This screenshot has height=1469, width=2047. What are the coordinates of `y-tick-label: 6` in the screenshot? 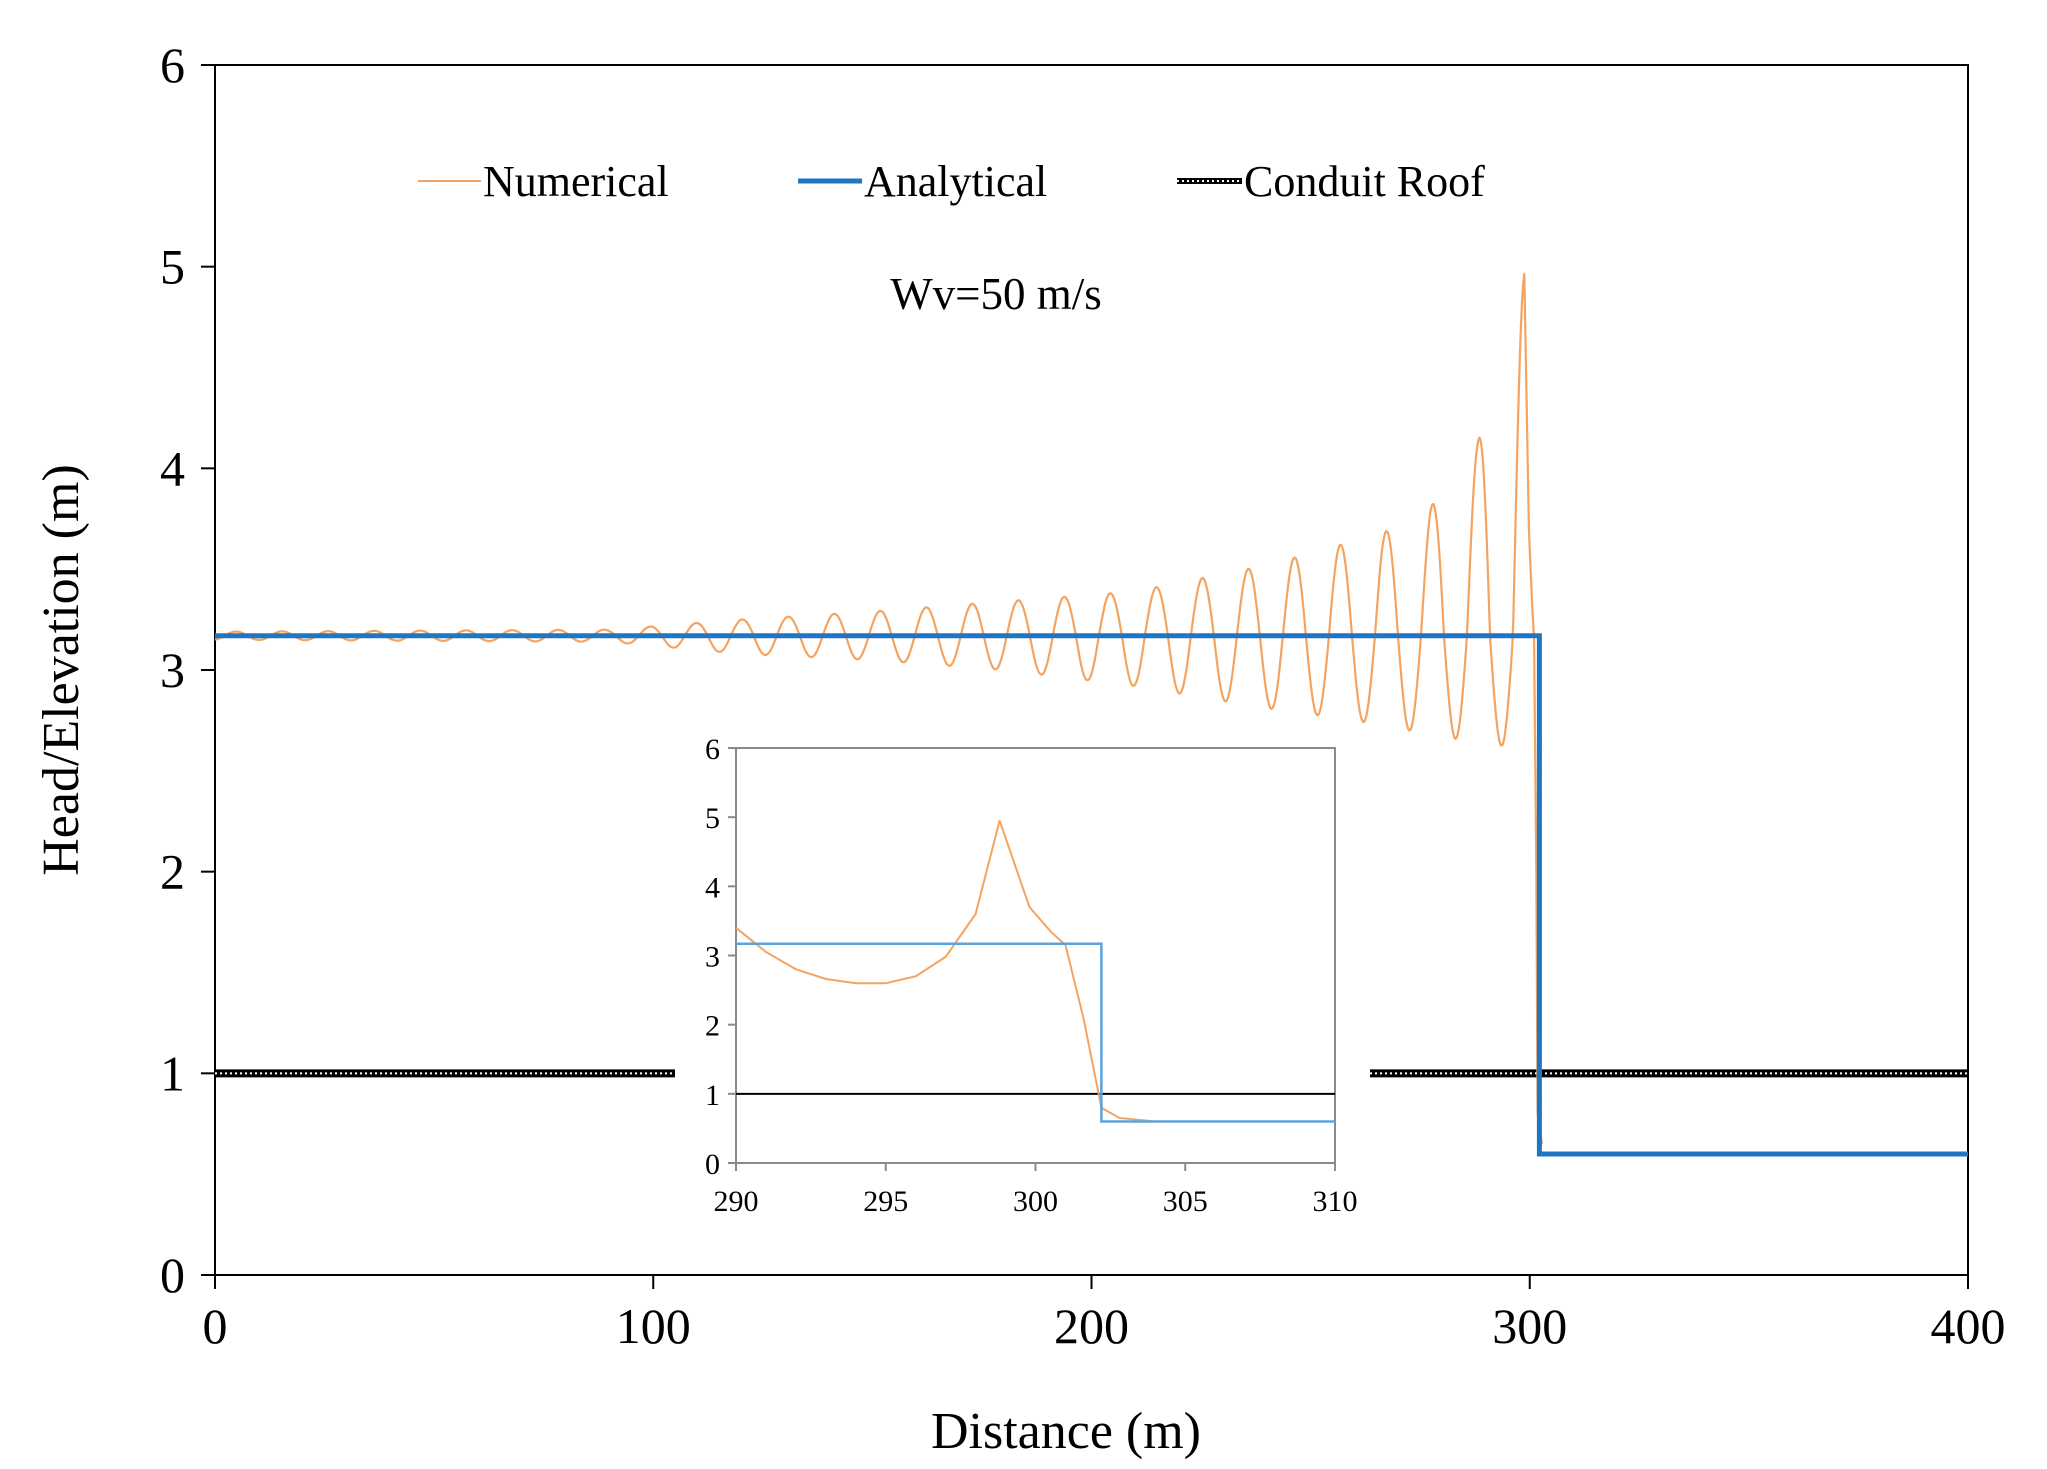 It's located at (172, 65).